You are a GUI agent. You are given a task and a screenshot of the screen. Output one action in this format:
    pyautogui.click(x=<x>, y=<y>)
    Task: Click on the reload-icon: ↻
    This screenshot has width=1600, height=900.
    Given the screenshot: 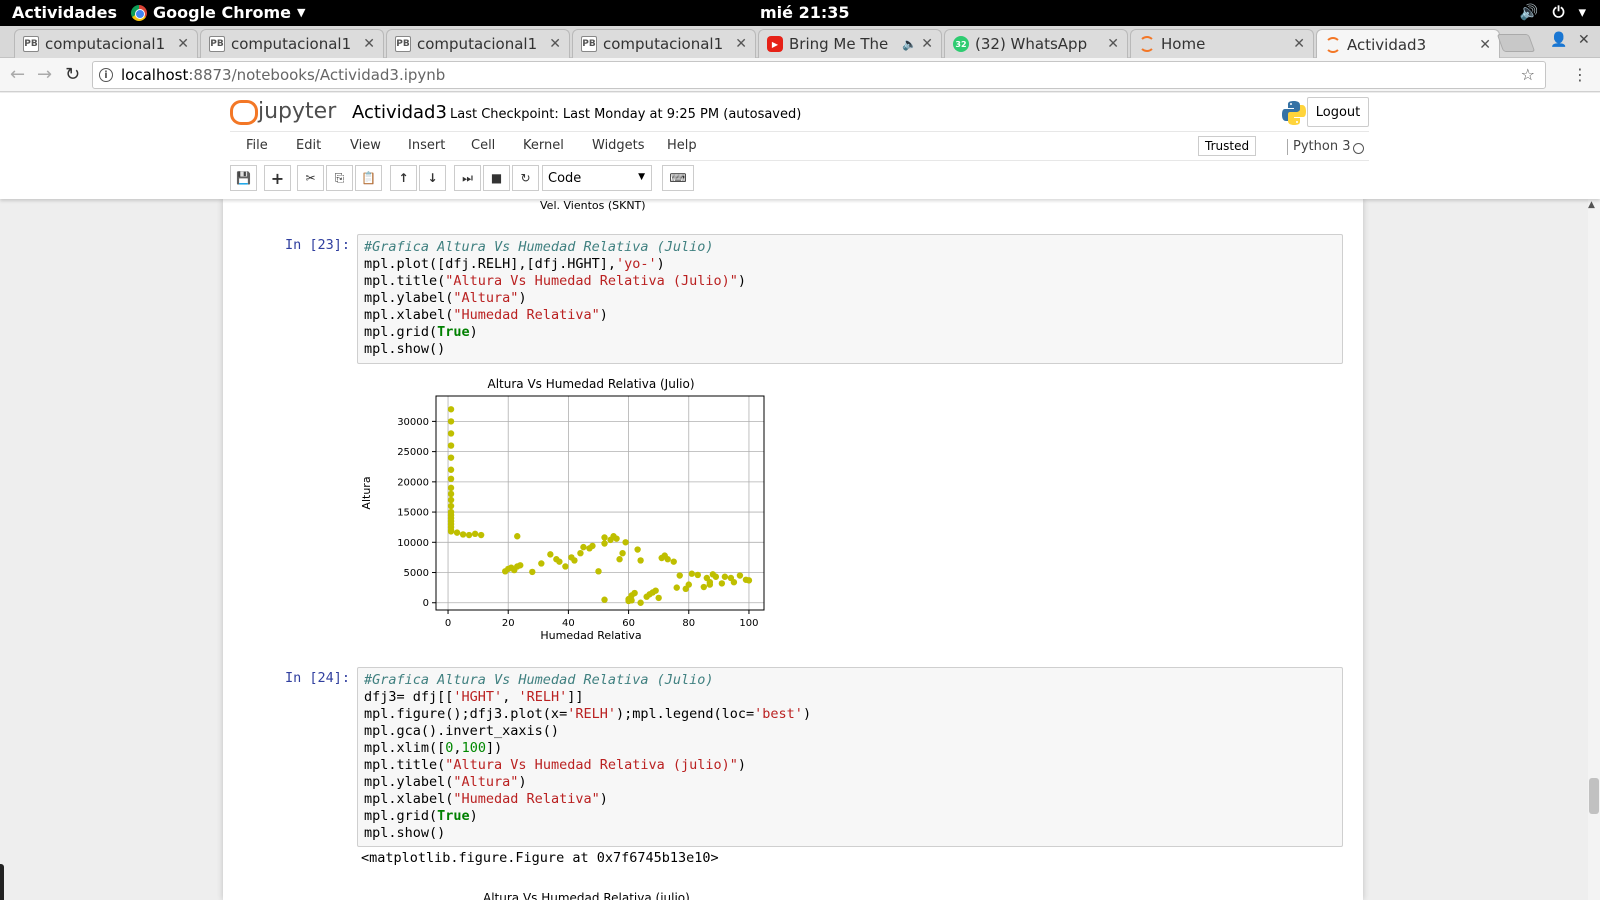 What is the action you would take?
    pyautogui.click(x=73, y=74)
    